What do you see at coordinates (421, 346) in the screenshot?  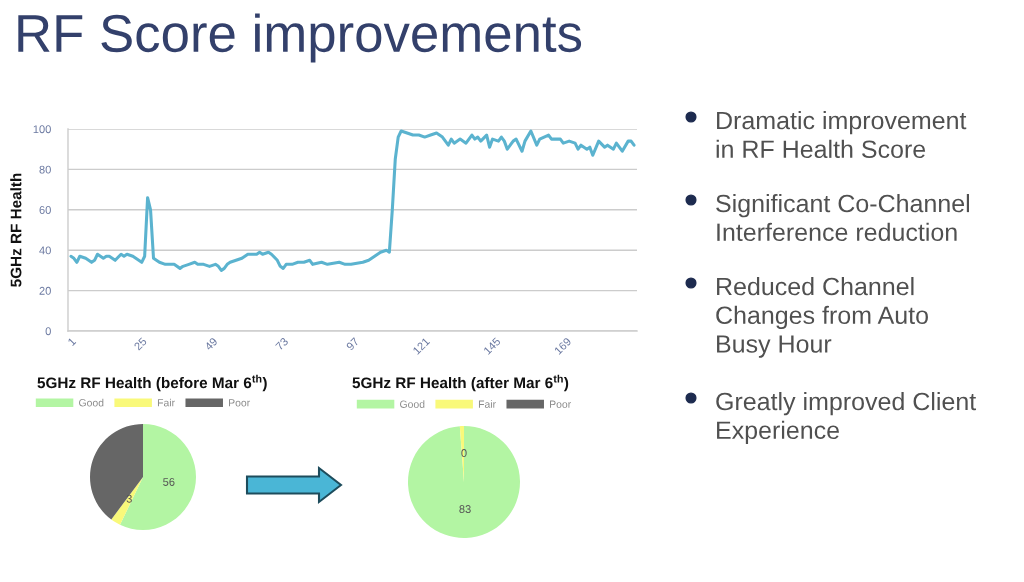 I see `x-tick-label: 121` at bounding box center [421, 346].